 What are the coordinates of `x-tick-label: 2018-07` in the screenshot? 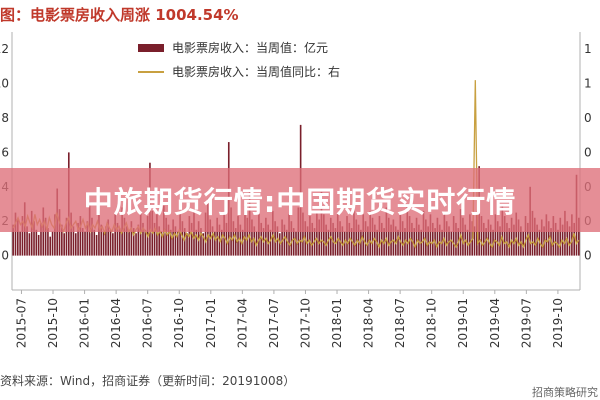 It's located at (400, 323).